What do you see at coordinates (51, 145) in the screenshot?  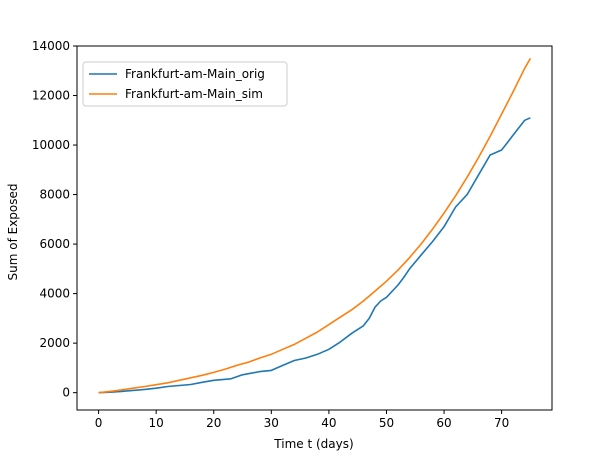 I see `y-tick-label: 10000` at bounding box center [51, 145].